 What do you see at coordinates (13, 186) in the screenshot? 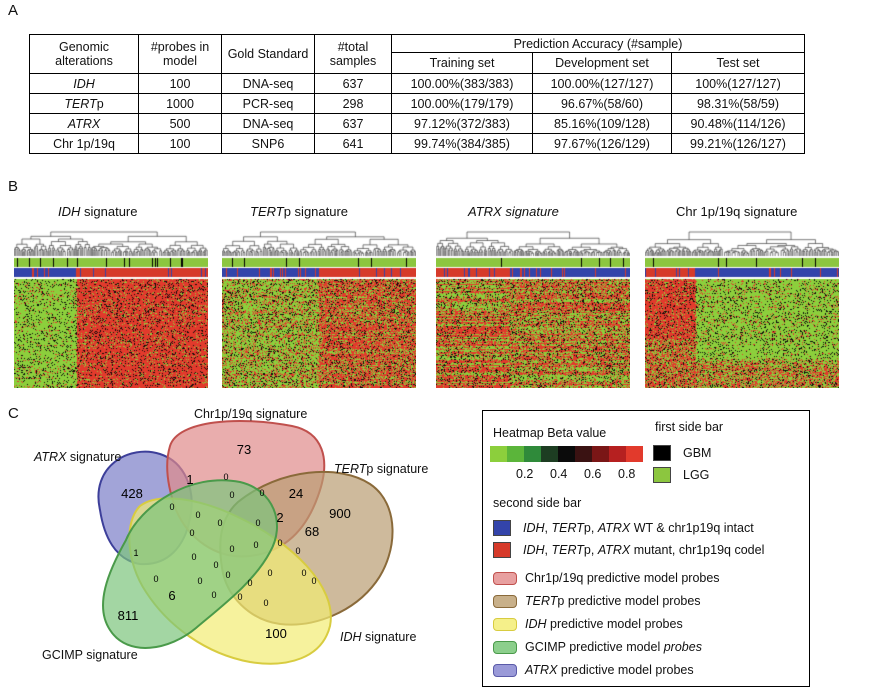
I see `panel-label-b: B` at bounding box center [13, 186].